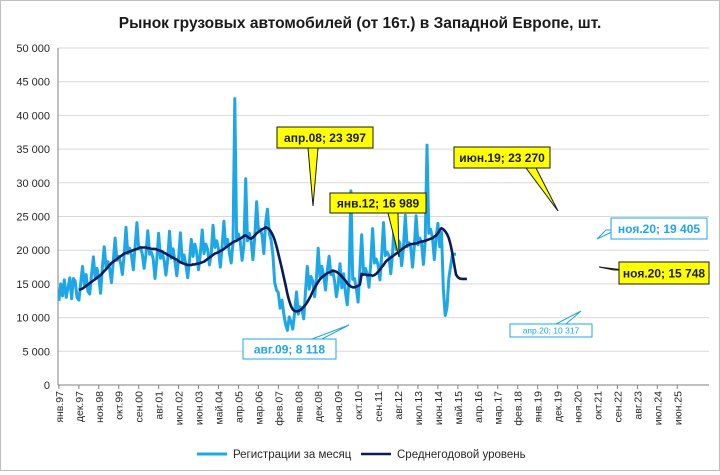 The image size is (720, 475). What do you see at coordinates (219, 408) in the screenshot?
I see `x-tick-label: май.04` at bounding box center [219, 408].